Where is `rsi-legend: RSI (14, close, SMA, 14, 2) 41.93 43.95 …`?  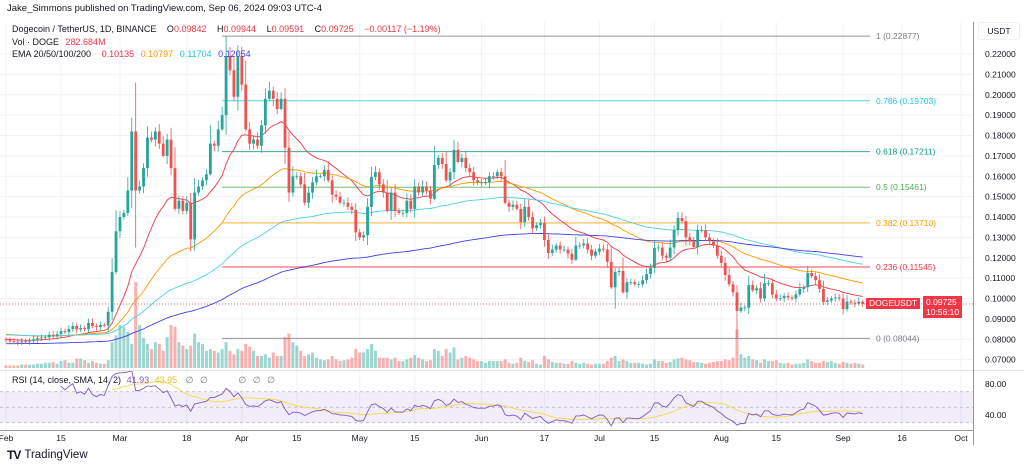
rsi-legend: RSI (14, close, SMA, 14, 2) 41.93 43.95 … is located at coordinates (143, 380).